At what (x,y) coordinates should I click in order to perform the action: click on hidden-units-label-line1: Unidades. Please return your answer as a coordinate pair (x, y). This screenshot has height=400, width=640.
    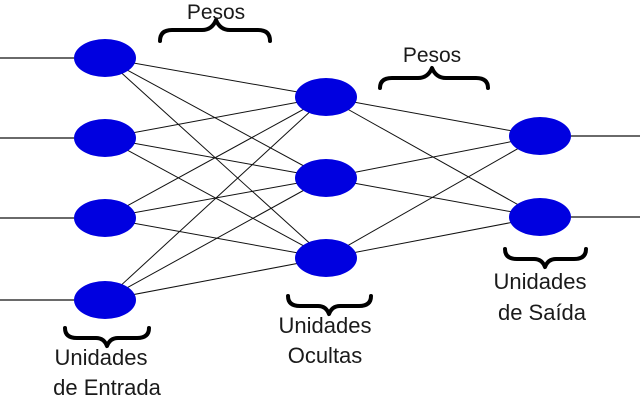
    Looking at the image, I should click on (325, 325).